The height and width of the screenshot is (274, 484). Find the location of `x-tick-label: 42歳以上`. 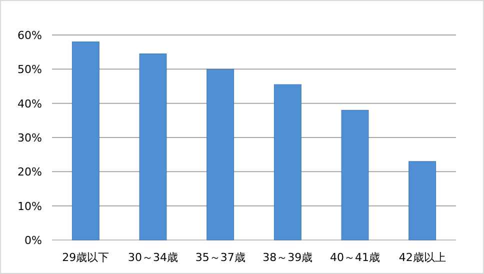

x-tick-label: 42歳以上 is located at coordinates (422, 257).